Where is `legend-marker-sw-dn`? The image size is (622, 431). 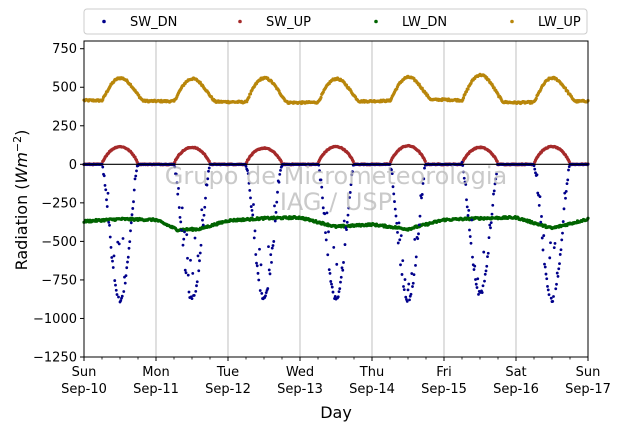
legend-marker-sw-dn is located at coordinates (104, 21).